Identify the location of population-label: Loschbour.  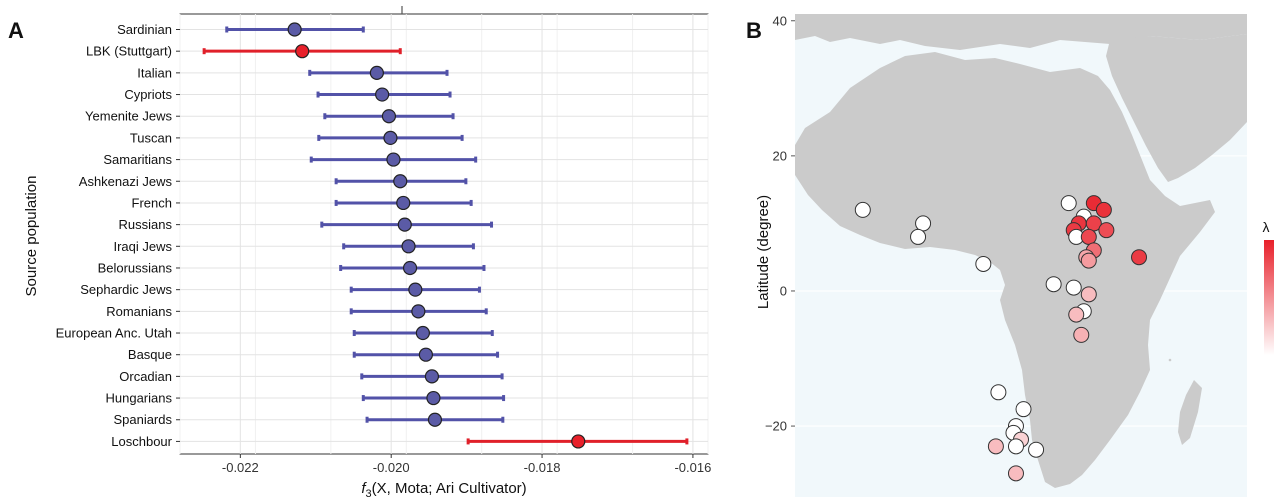
(141, 441).